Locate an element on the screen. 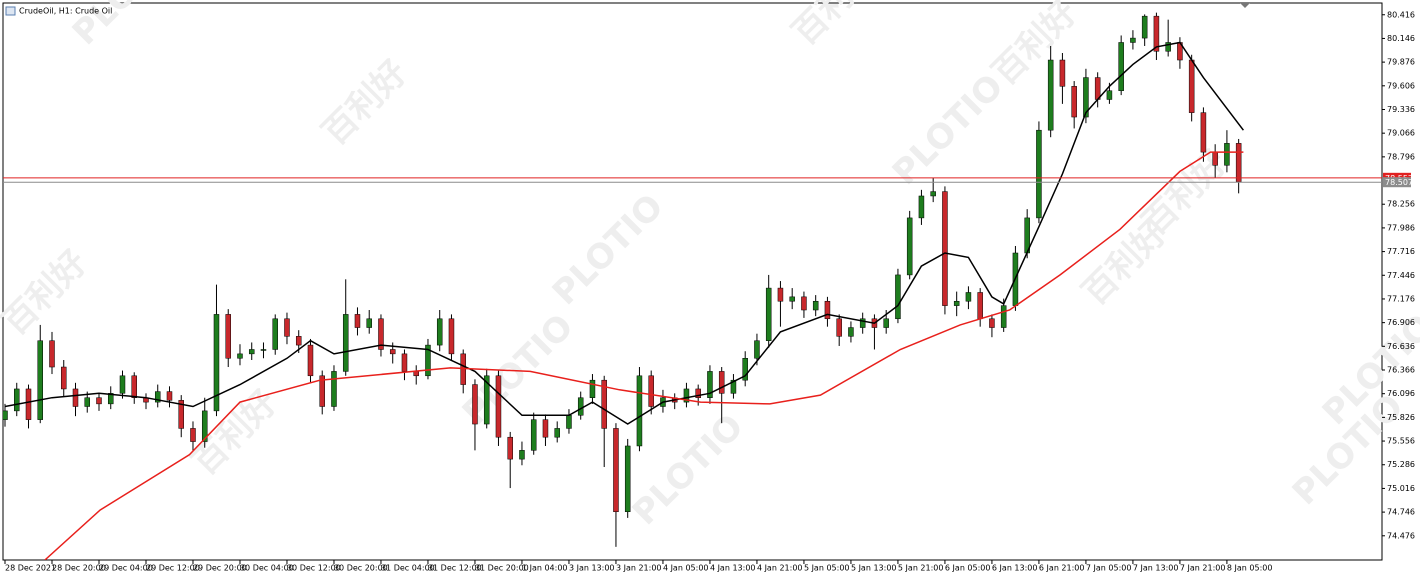  y-tick-label: 75.556 is located at coordinates (1401, 441).